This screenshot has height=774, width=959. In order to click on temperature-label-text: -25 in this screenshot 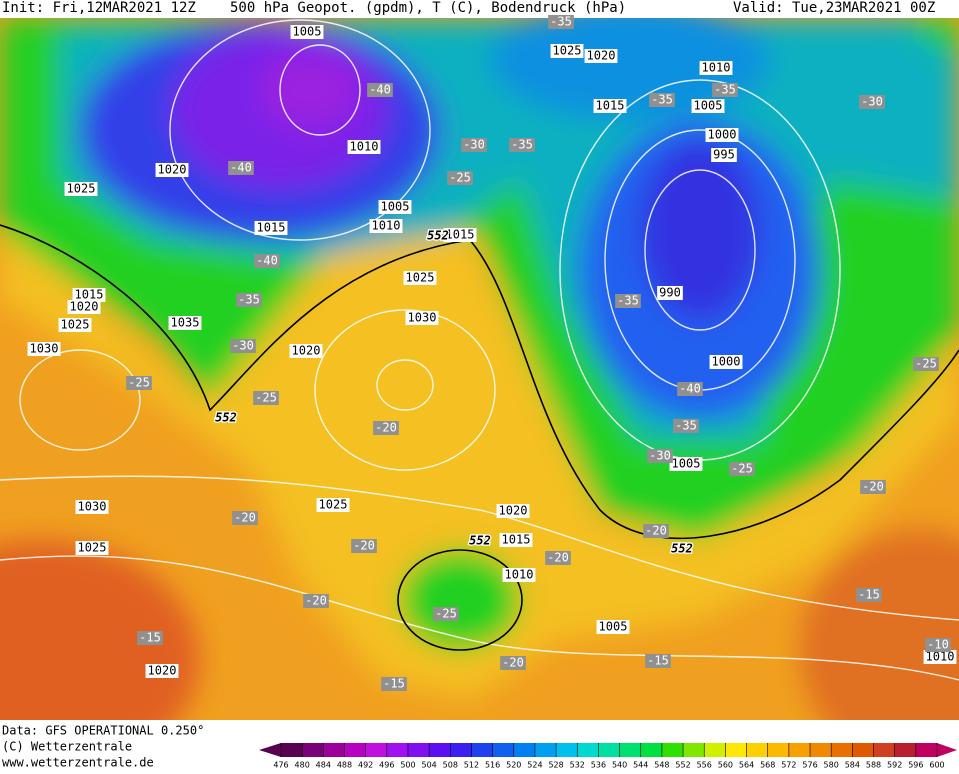, I will do `click(742, 469)`.